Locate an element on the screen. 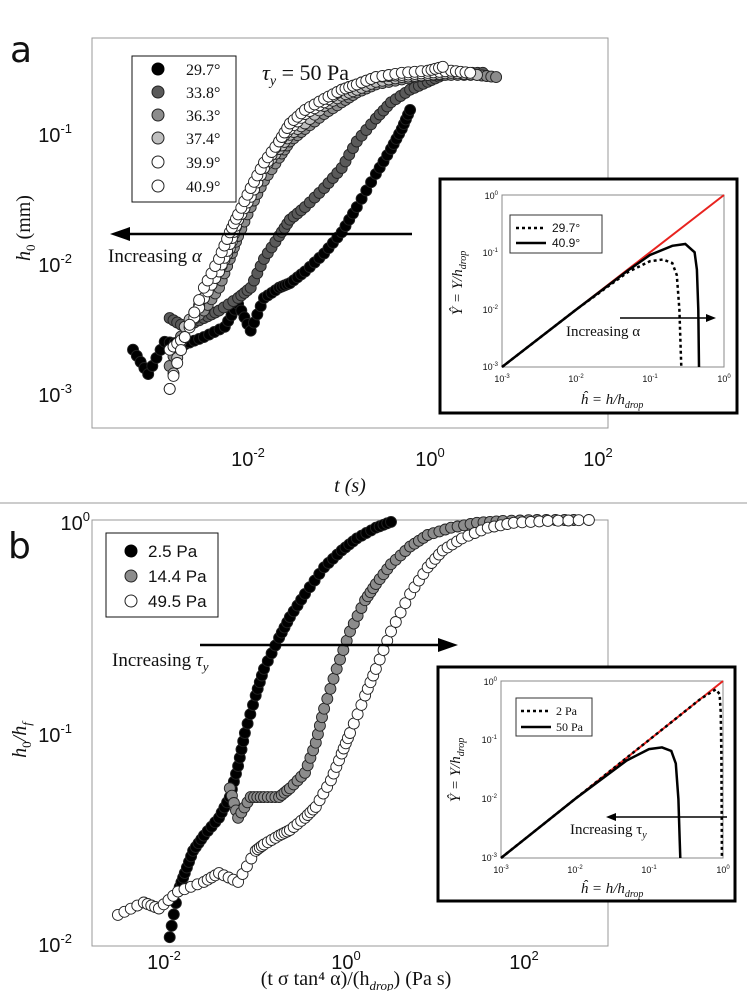  panel-b-arrow-annotation: Increasing τy is located at coordinates (285, 656).